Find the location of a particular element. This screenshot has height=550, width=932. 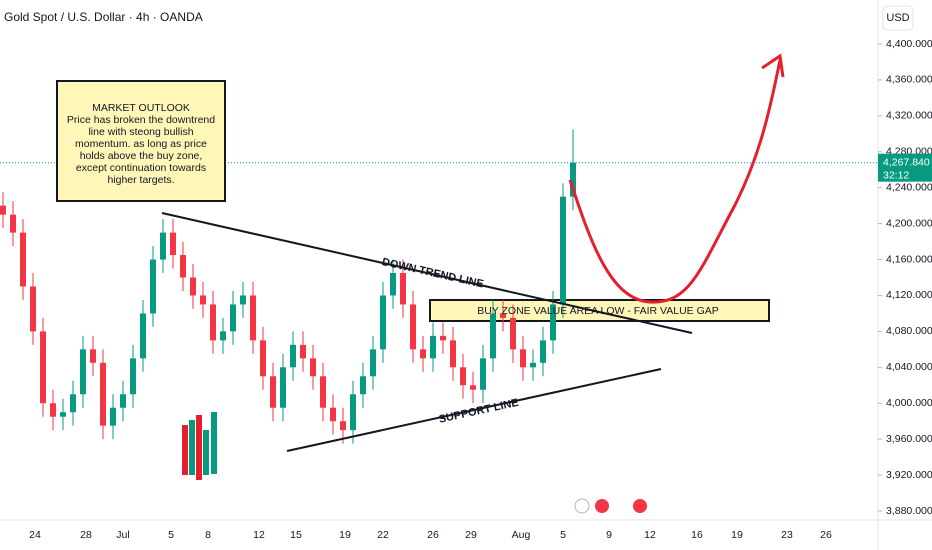

last-price-box is located at coordinates (905, 167).